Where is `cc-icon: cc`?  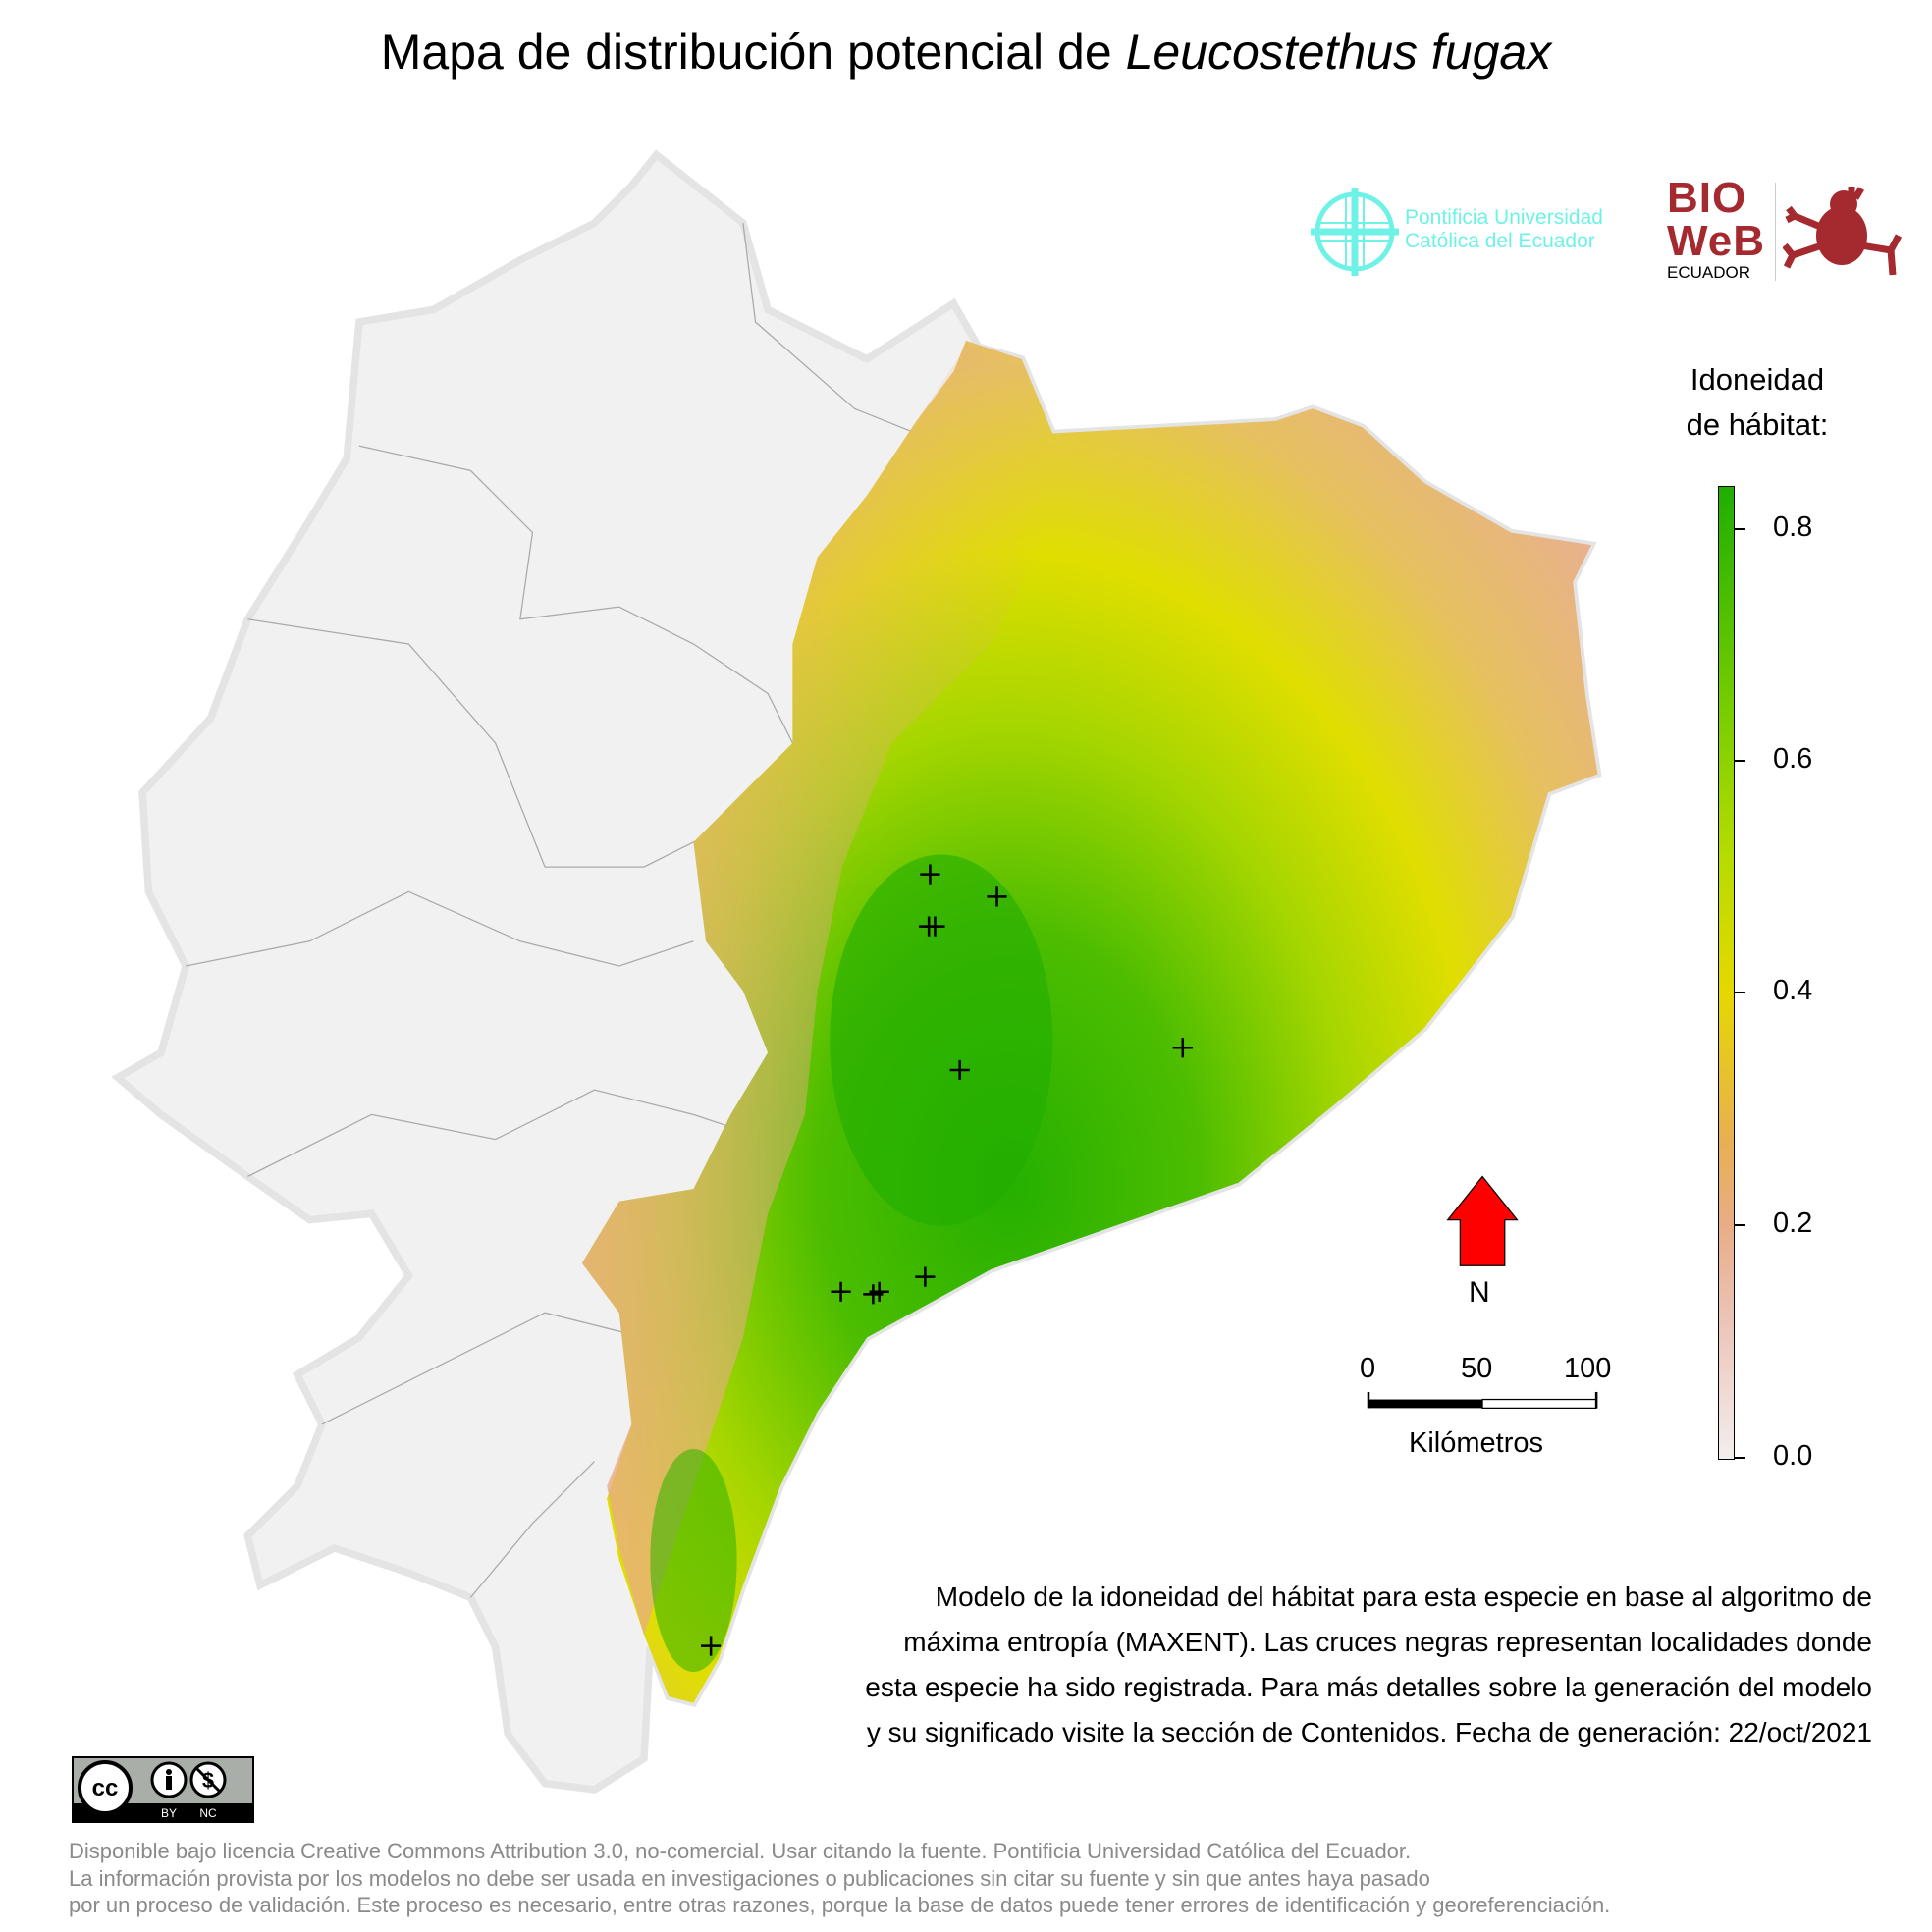
cc-icon: cc is located at coordinates (105, 1788).